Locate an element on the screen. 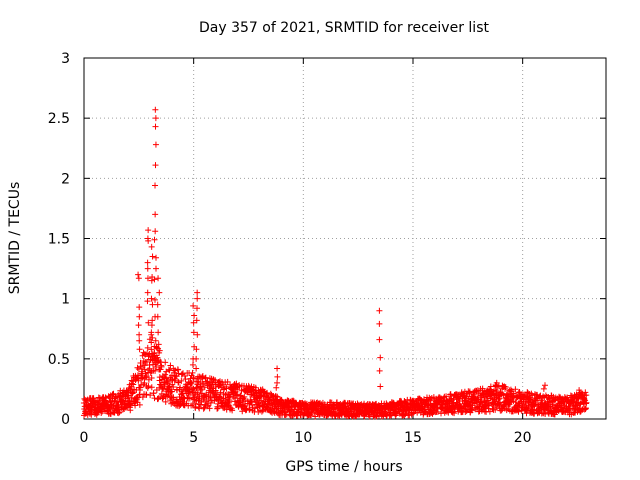 This screenshot has height=480, width=640. y-tick-label: 1.5 is located at coordinates (59, 240).